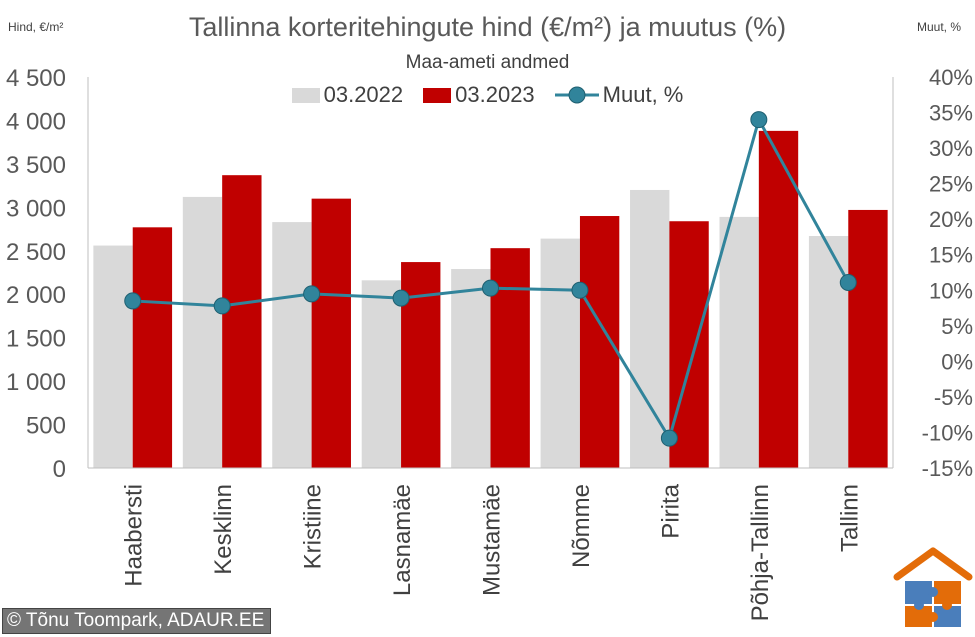 The image size is (975, 637). I want to click on y-left-tick-label: 3 000, so click(36, 208).